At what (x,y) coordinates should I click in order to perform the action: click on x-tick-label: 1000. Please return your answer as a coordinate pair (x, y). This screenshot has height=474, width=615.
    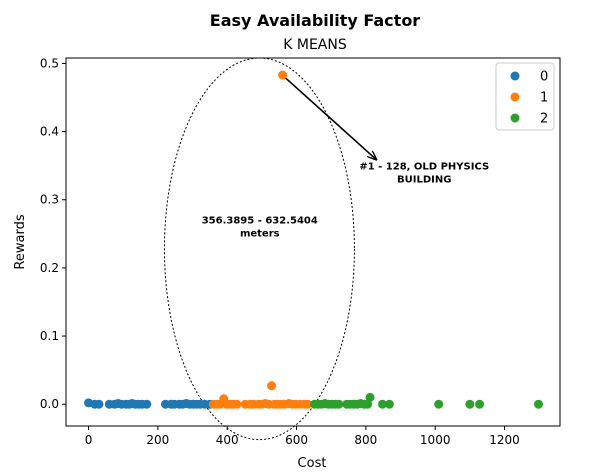
    Looking at the image, I should click on (435, 440).